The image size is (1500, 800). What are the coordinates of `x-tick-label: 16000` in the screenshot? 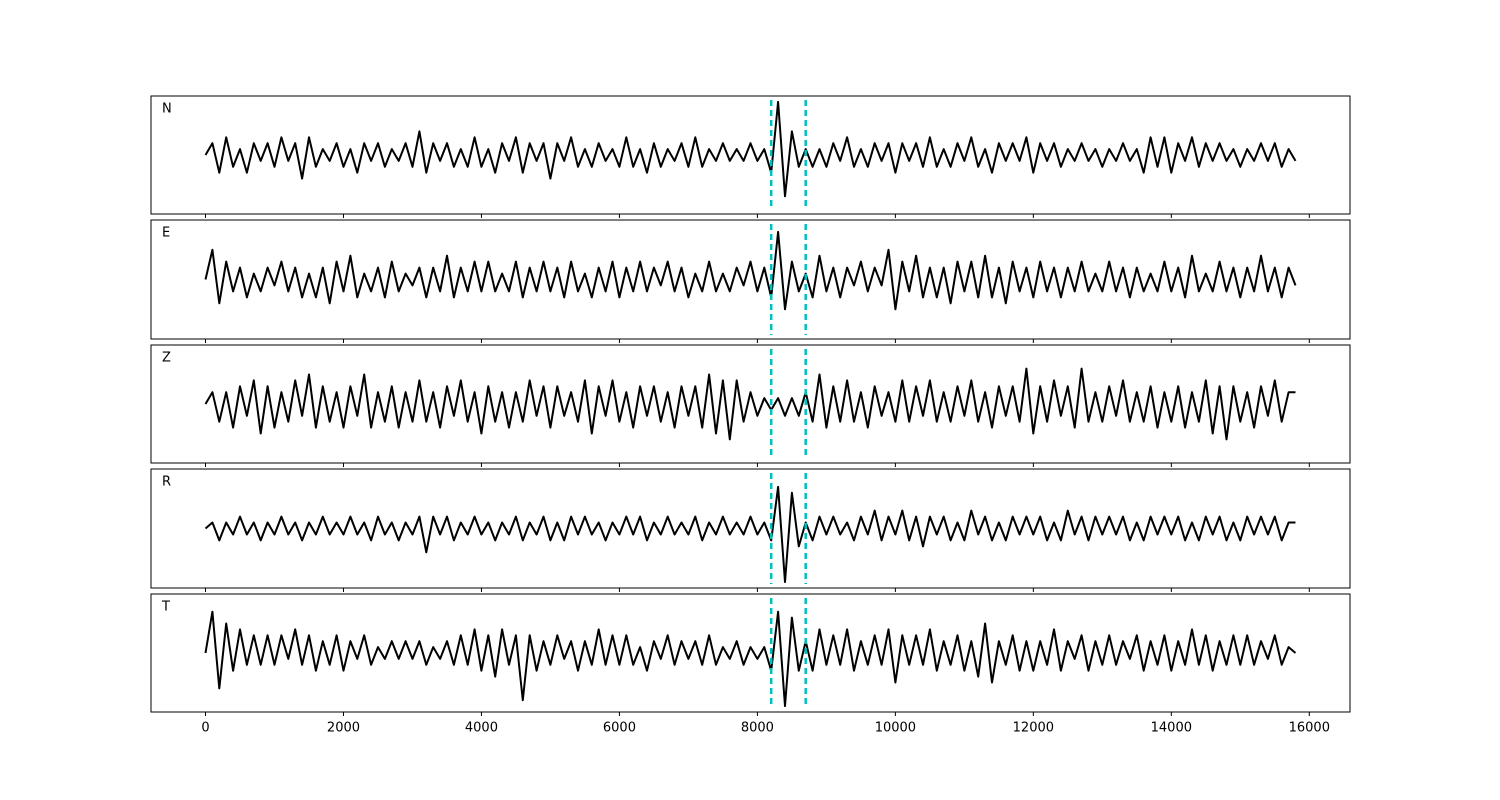 It's located at (1309, 728).